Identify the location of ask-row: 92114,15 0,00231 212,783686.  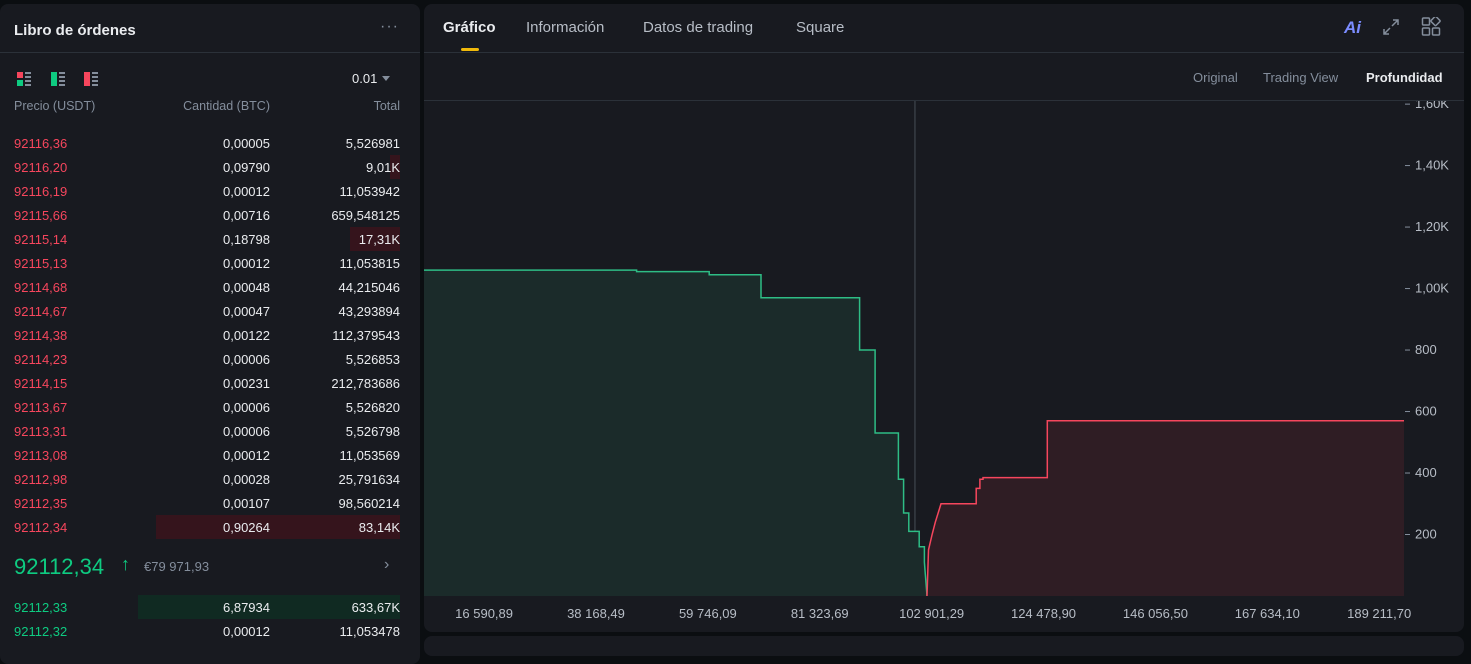
(210, 383).